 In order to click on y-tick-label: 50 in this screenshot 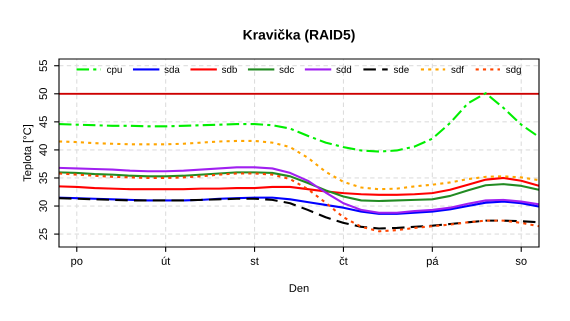, I will do `click(43, 94)`.